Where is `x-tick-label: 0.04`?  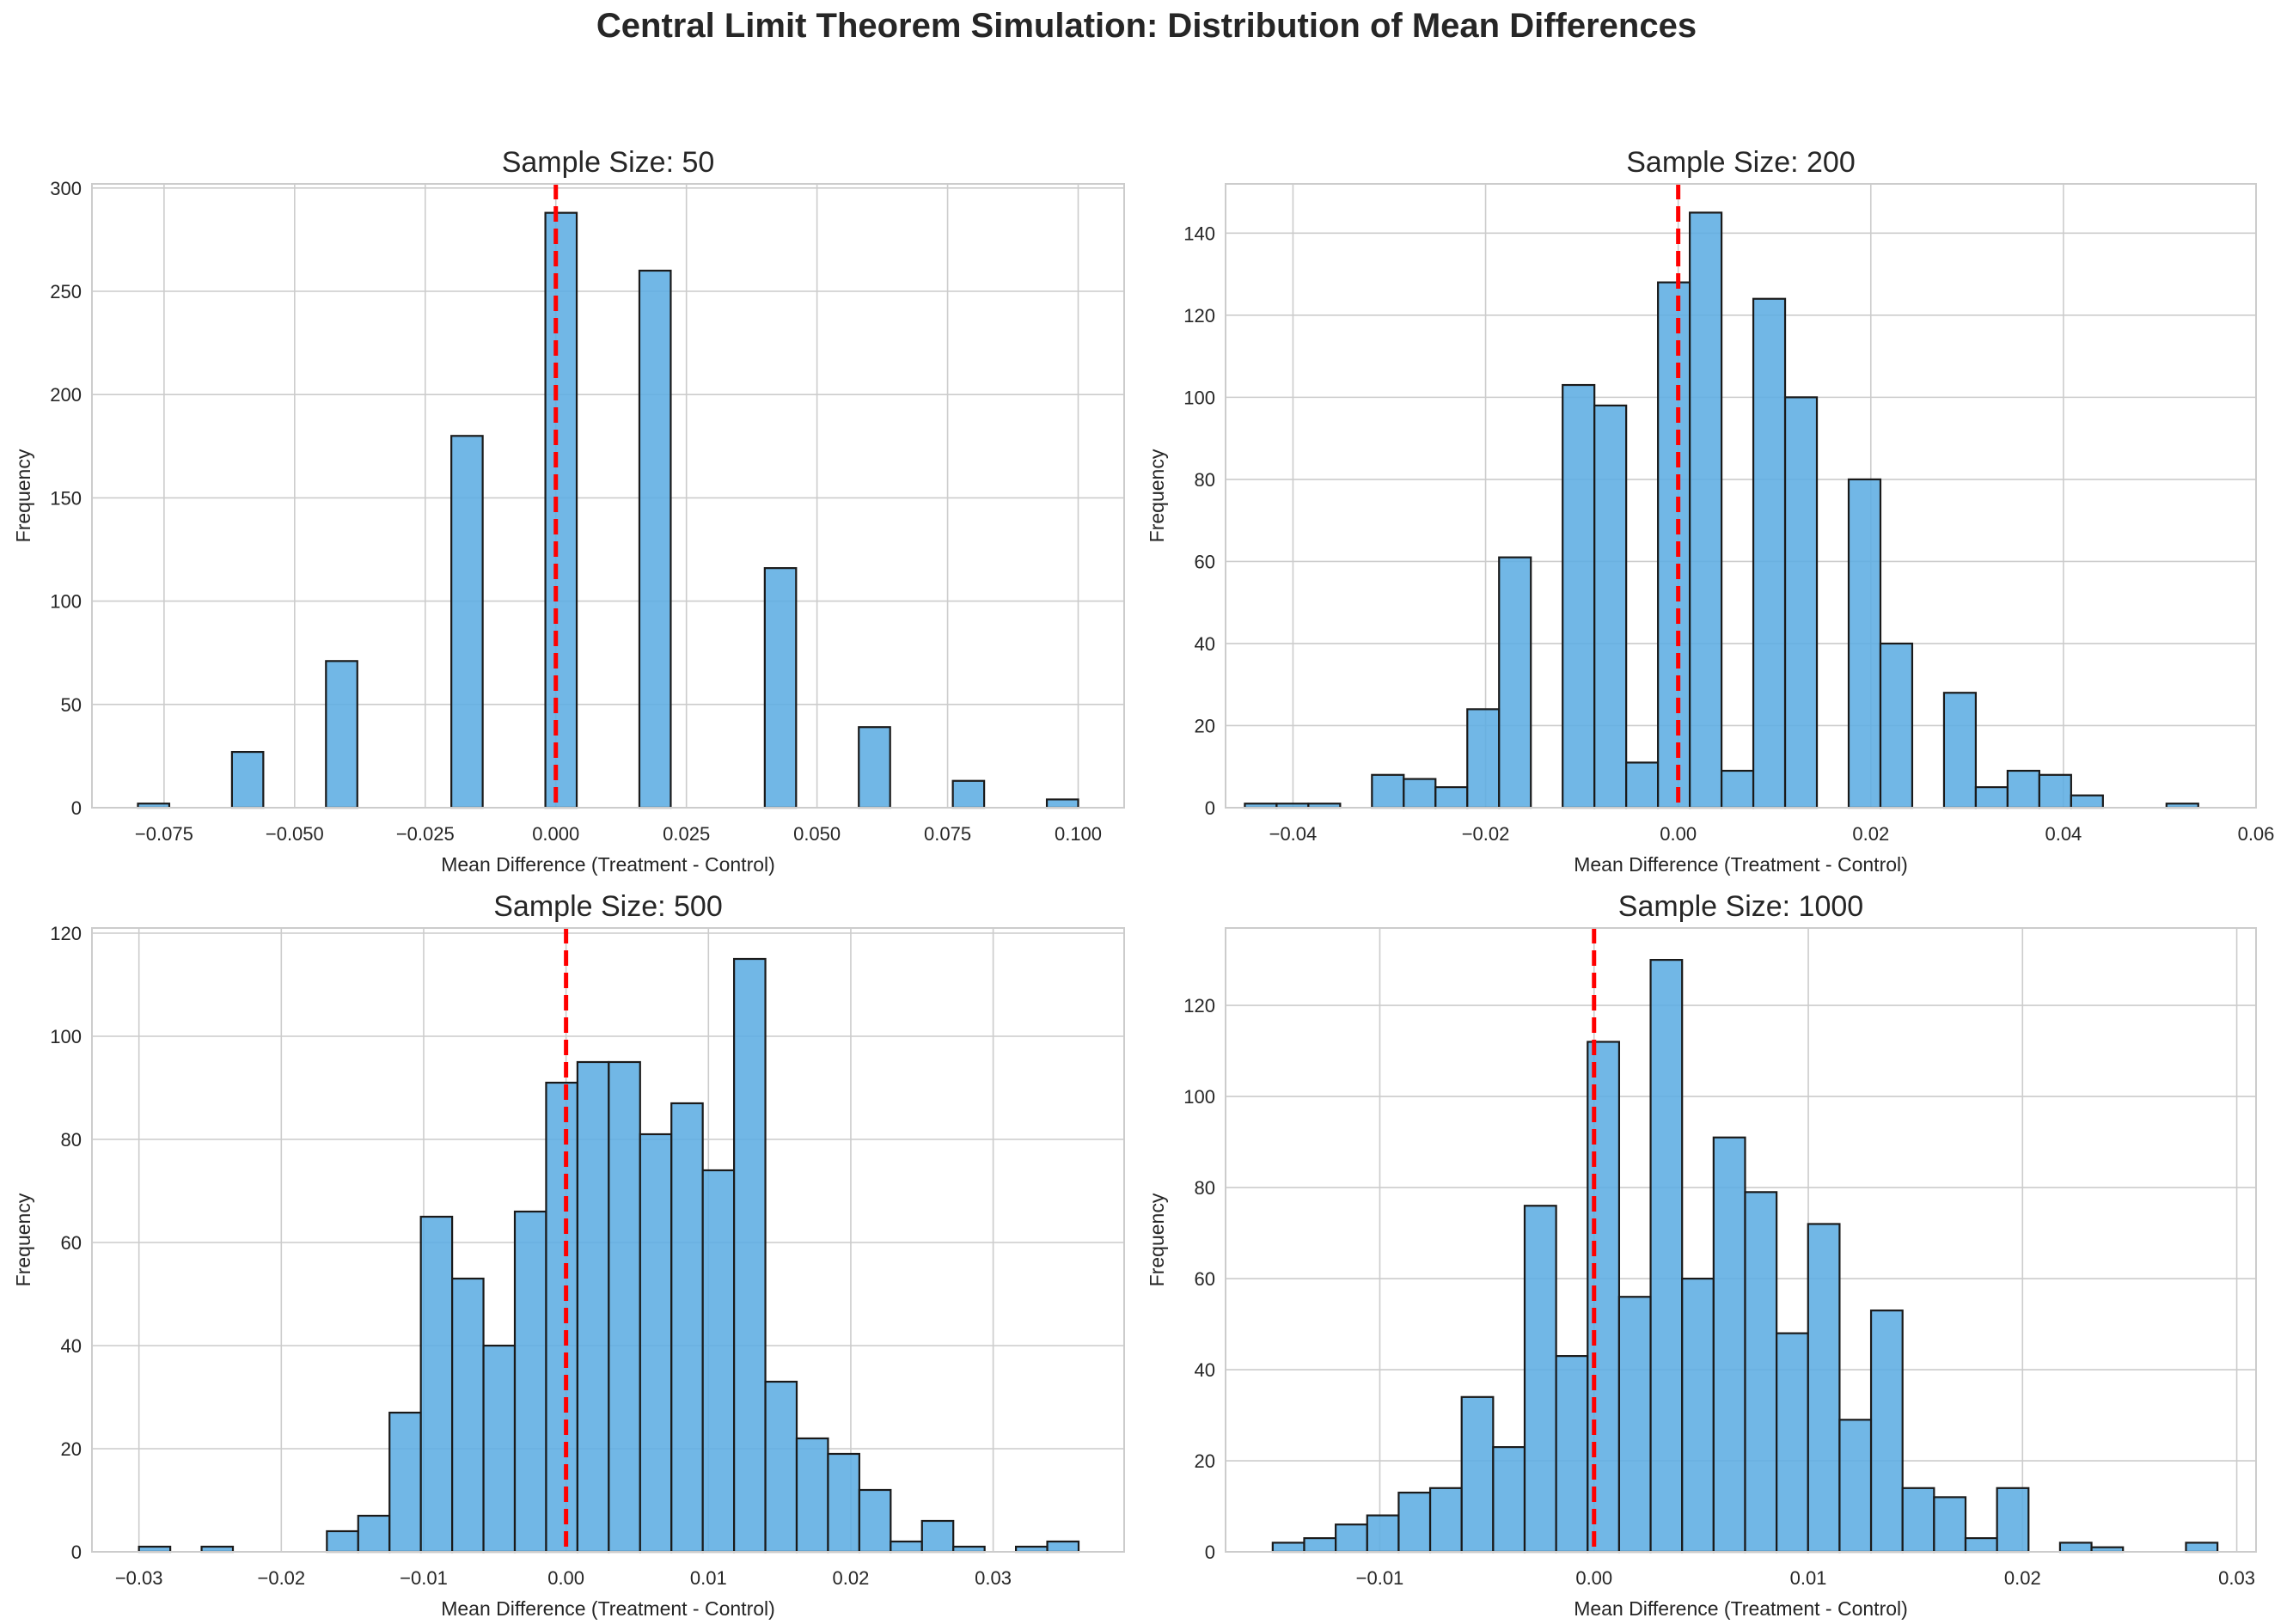 x-tick-label: 0.04 is located at coordinates (2063, 834).